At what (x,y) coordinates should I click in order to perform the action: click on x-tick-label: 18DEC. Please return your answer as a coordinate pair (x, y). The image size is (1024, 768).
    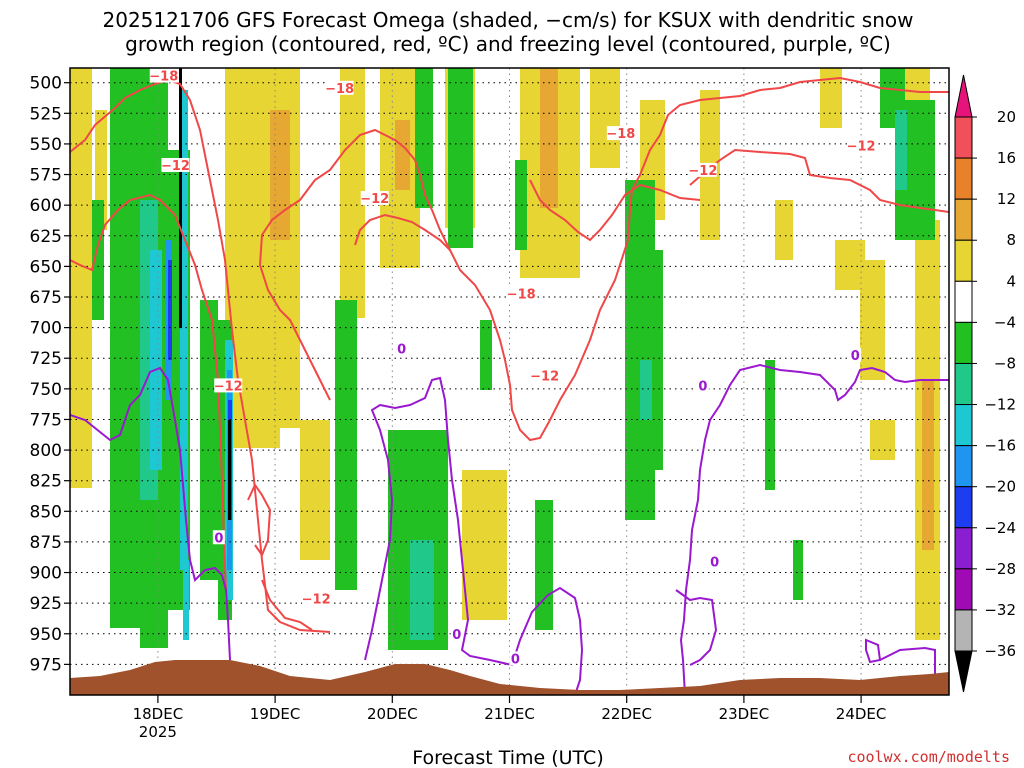
    Looking at the image, I should click on (158, 714).